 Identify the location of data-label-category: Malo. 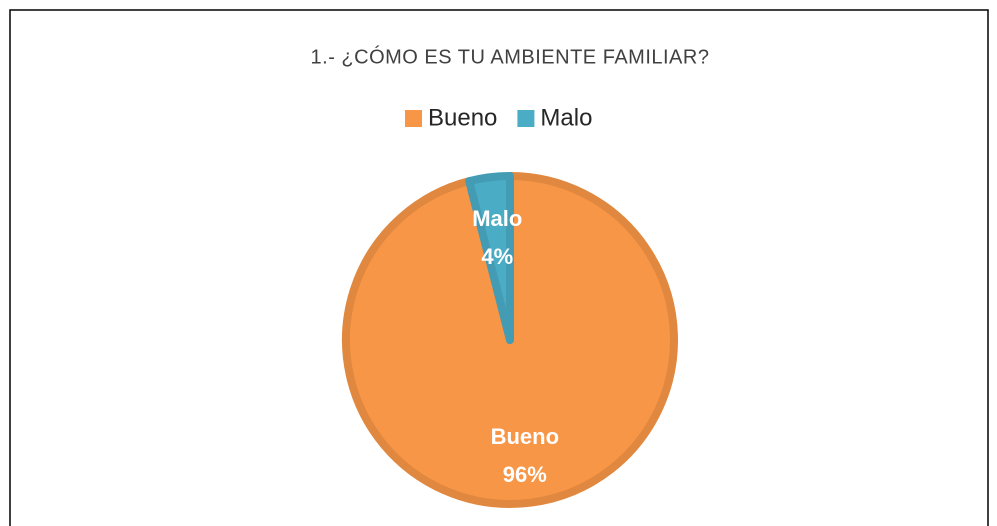
(497, 218).